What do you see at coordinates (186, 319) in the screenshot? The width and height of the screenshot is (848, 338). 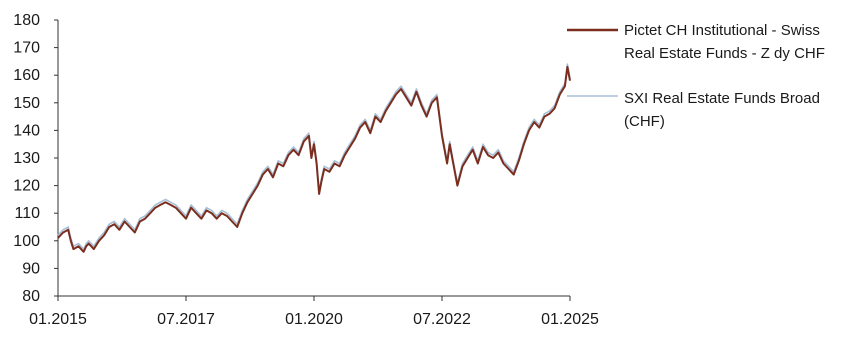 I see `x-tick-label: 07.2017` at bounding box center [186, 319].